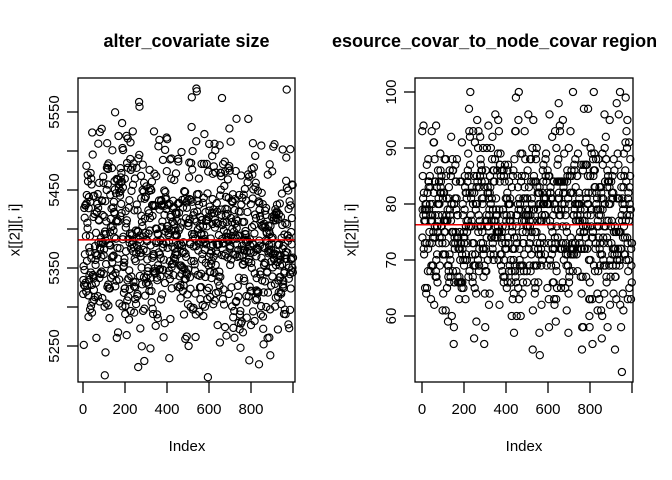 The width and height of the screenshot is (672, 480). Describe the element at coordinates (463, 409) in the screenshot. I see `x-axis-tick-label: 200` at that location.